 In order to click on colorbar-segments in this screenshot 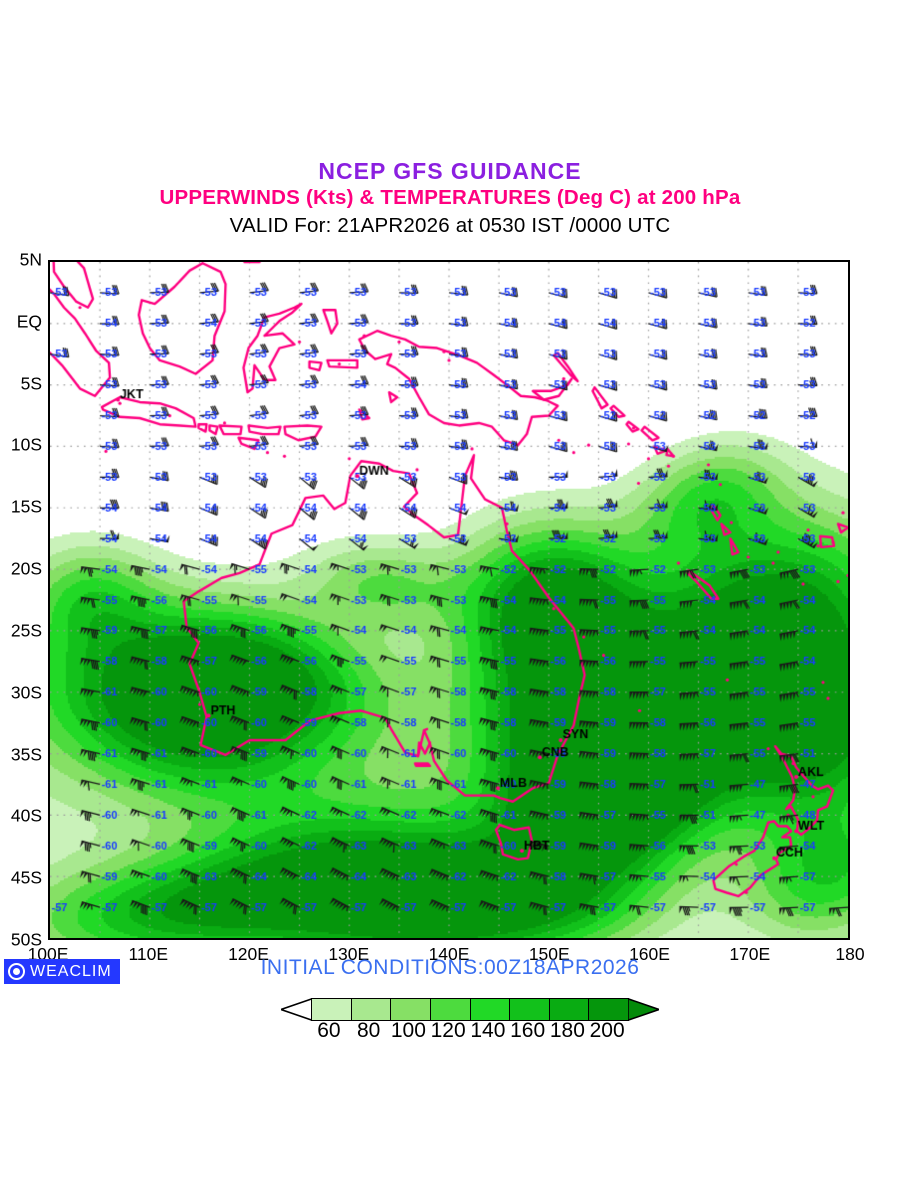, I will do `click(470, 1009)`.